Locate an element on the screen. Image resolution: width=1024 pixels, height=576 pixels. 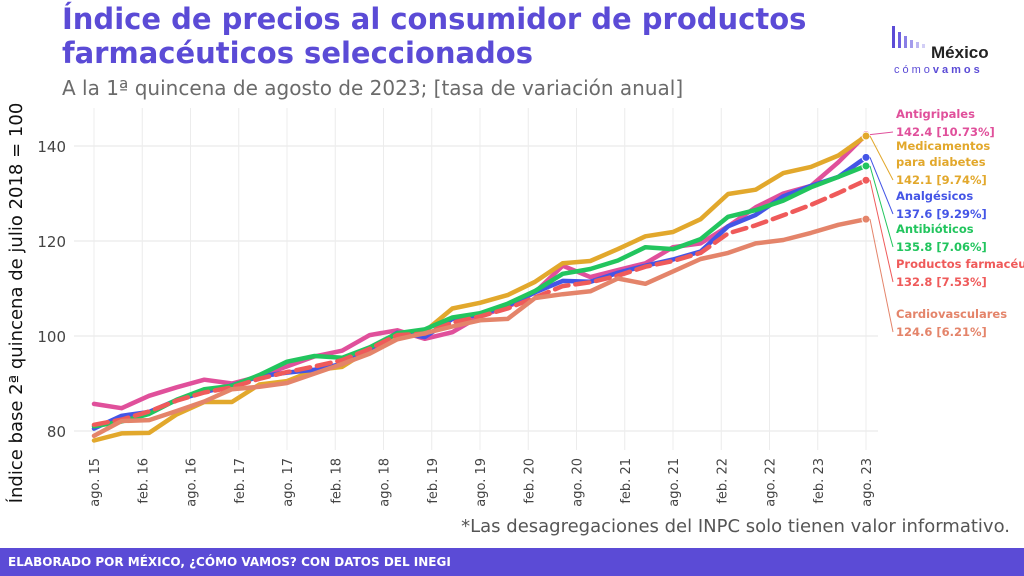
x-tick-label: feb. 16 is located at coordinates (143, 481).